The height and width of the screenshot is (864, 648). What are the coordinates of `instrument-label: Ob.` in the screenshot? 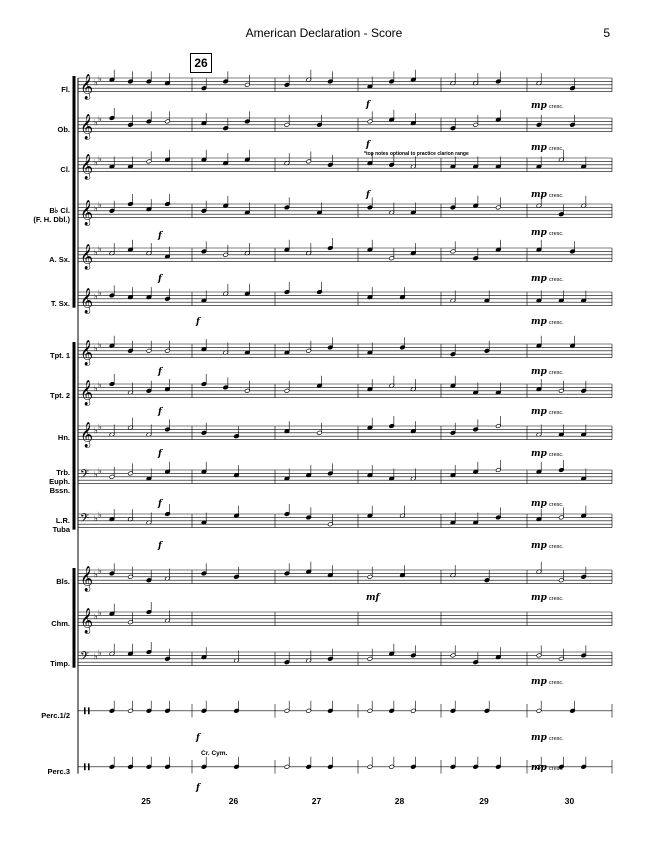 It's located at (64, 129).